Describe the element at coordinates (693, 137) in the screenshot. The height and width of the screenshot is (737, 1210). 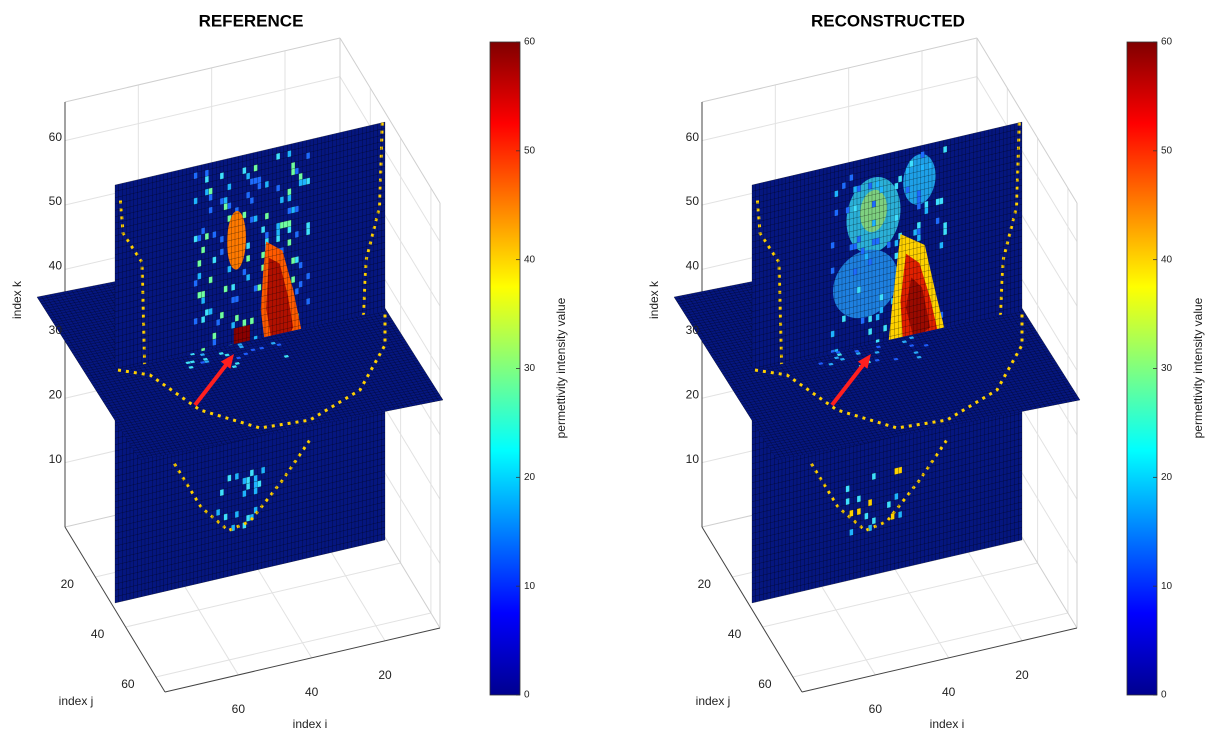
I see `z-tick-label: 60` at that location.